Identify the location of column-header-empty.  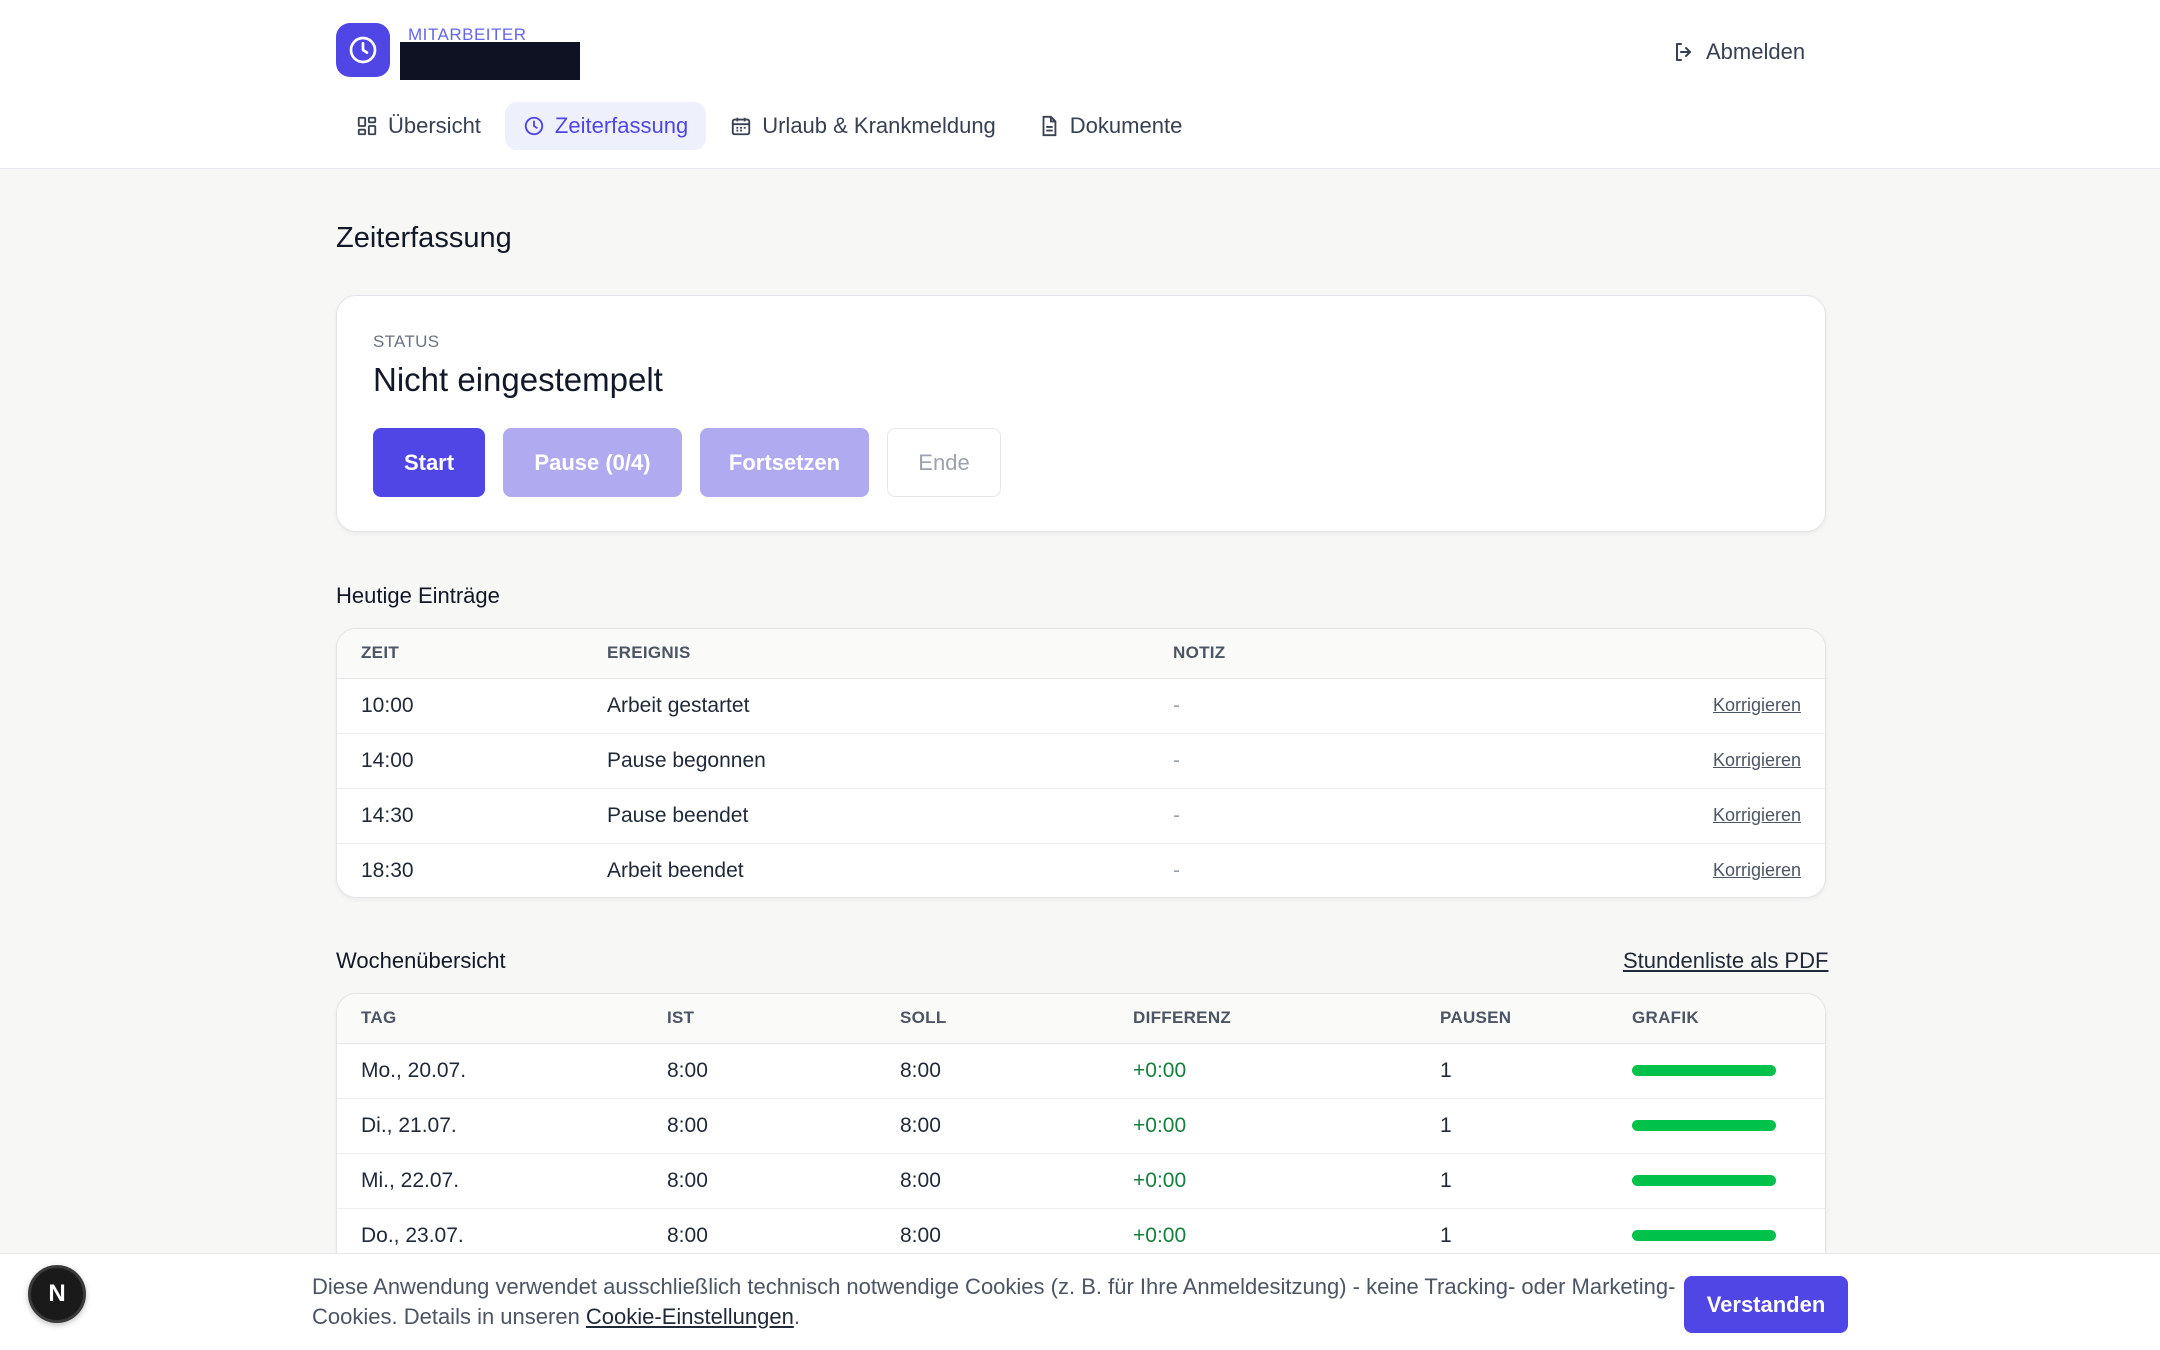
(1734, 654).